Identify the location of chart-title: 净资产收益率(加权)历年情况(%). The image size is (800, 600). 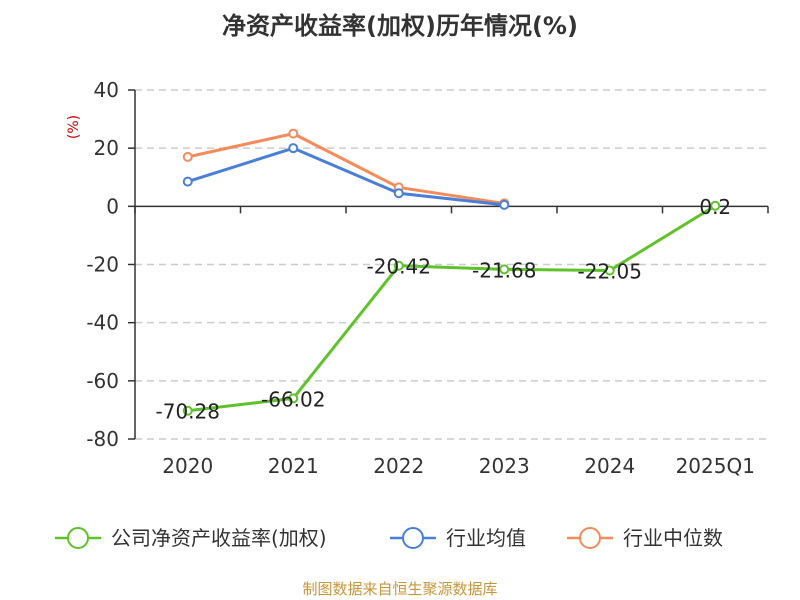
(400, 26).